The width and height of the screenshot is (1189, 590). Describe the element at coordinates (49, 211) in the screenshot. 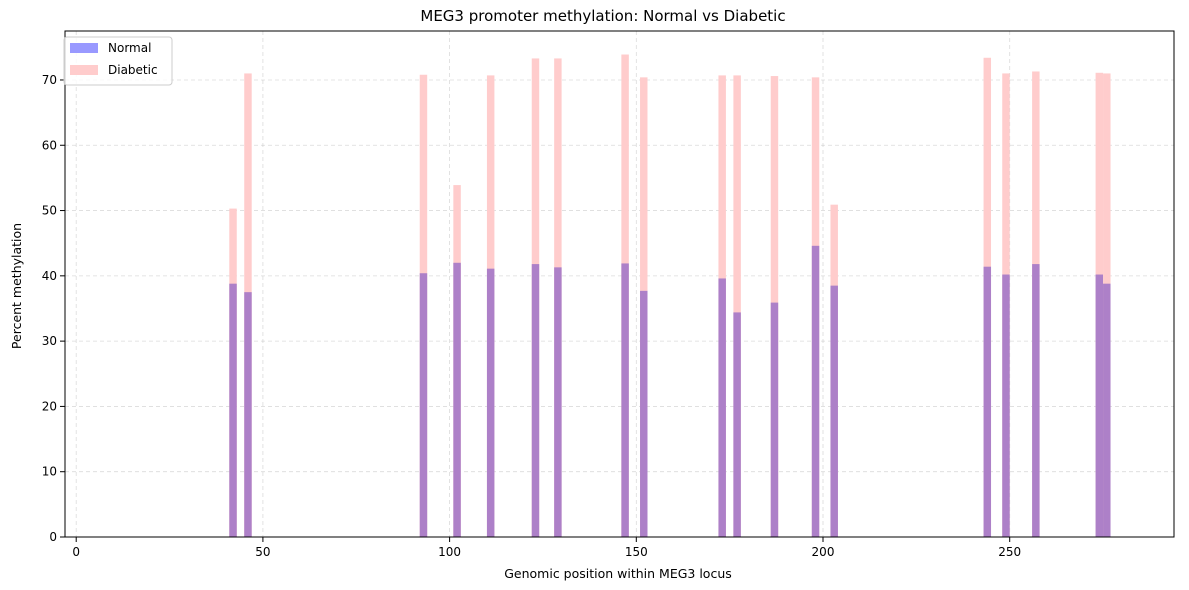

I see `y-tick-label: 50` at that location.